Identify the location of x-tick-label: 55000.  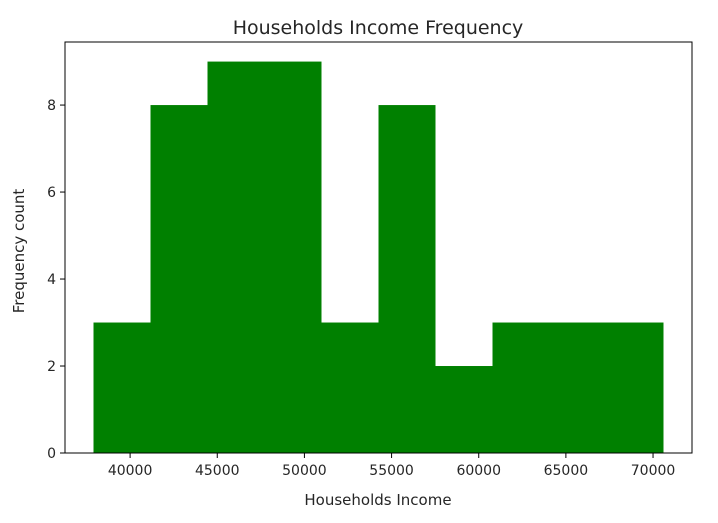
(391, 471).